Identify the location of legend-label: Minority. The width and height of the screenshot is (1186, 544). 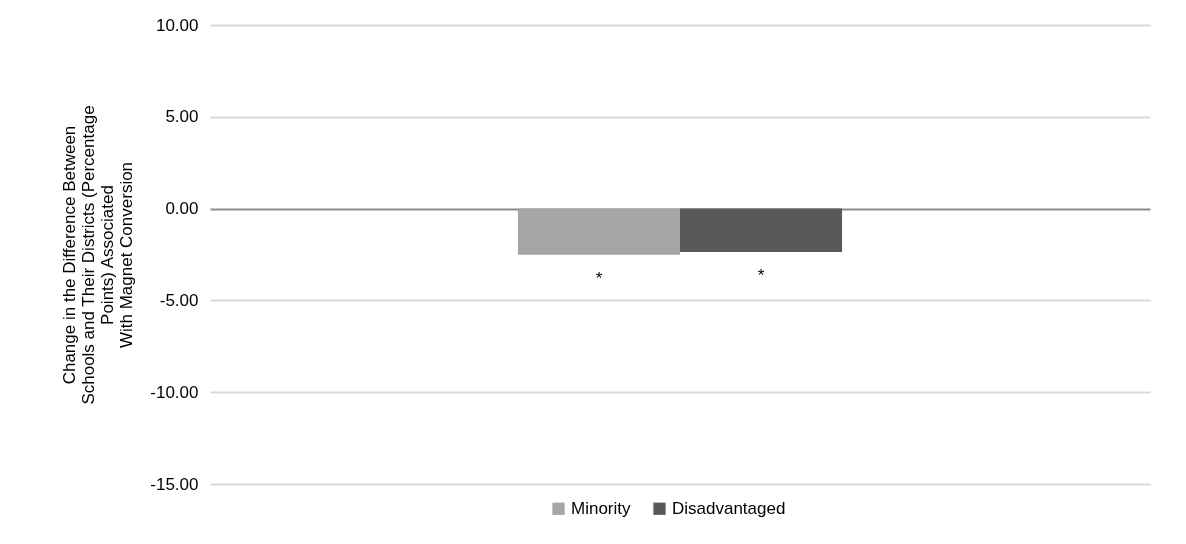
(601, 508).